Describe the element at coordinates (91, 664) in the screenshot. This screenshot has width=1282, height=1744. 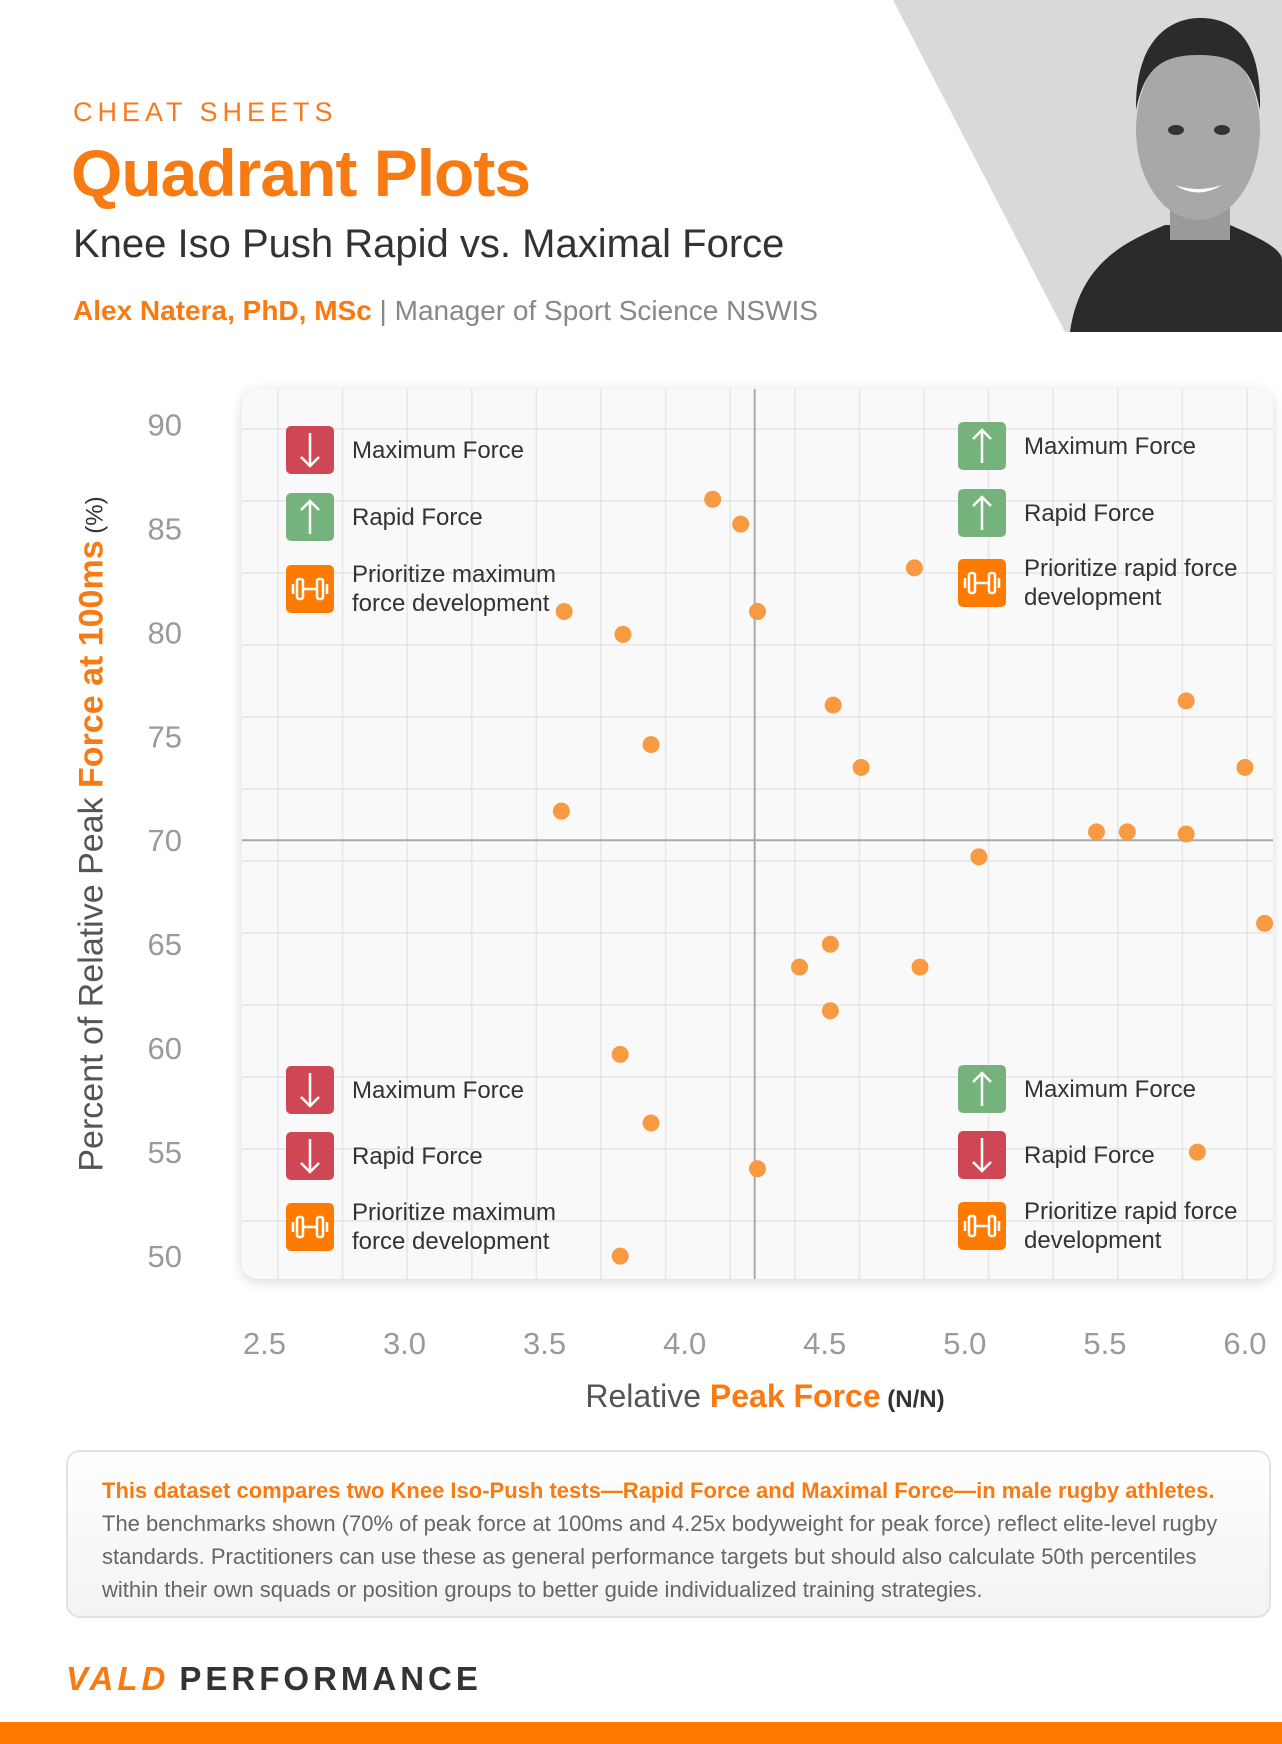
I see `y-axis-title-highlight: Force at 100ms` at that location.